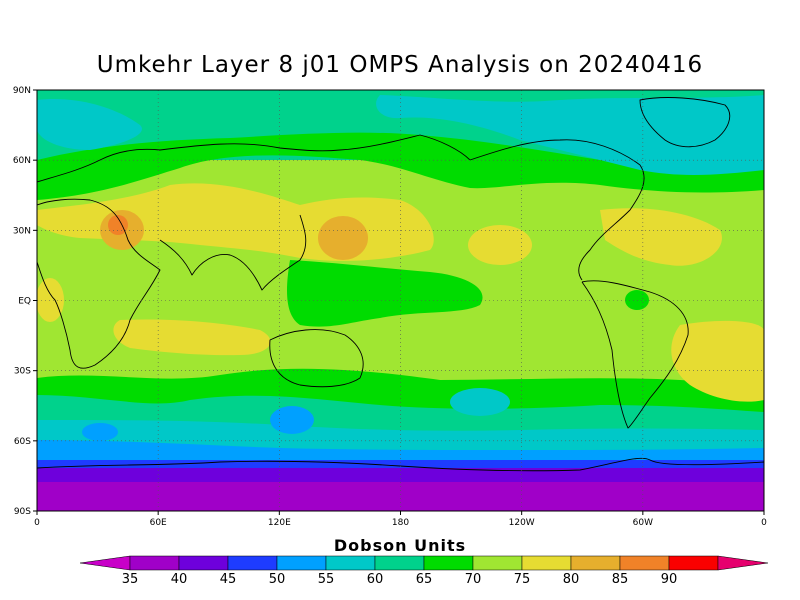 This screenshot has width=800, height=600. Describe the element at coordinates (326, 579) in the screenshot. I see `colorbar-label: 55` at that location.